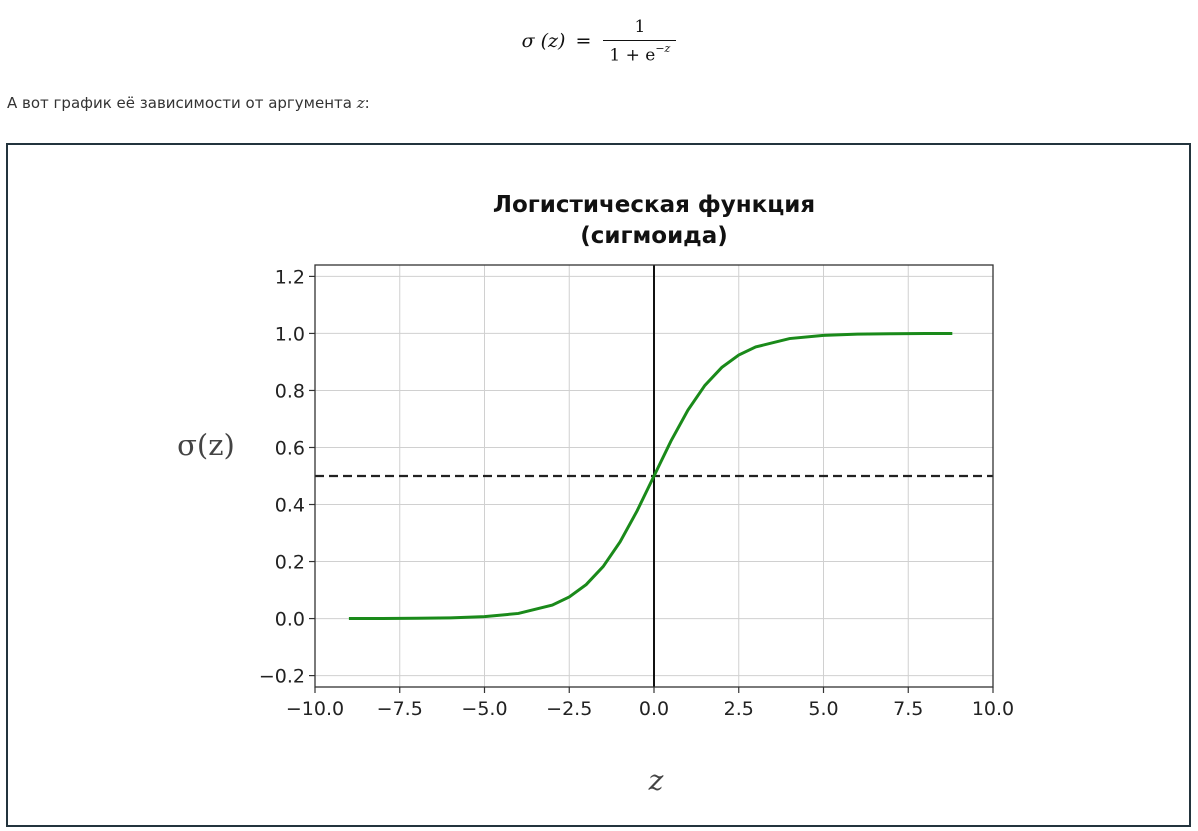 The height and width of the screenshot is (831, 1198). I want to click on formula-exponent: −z, so click(663, 48).